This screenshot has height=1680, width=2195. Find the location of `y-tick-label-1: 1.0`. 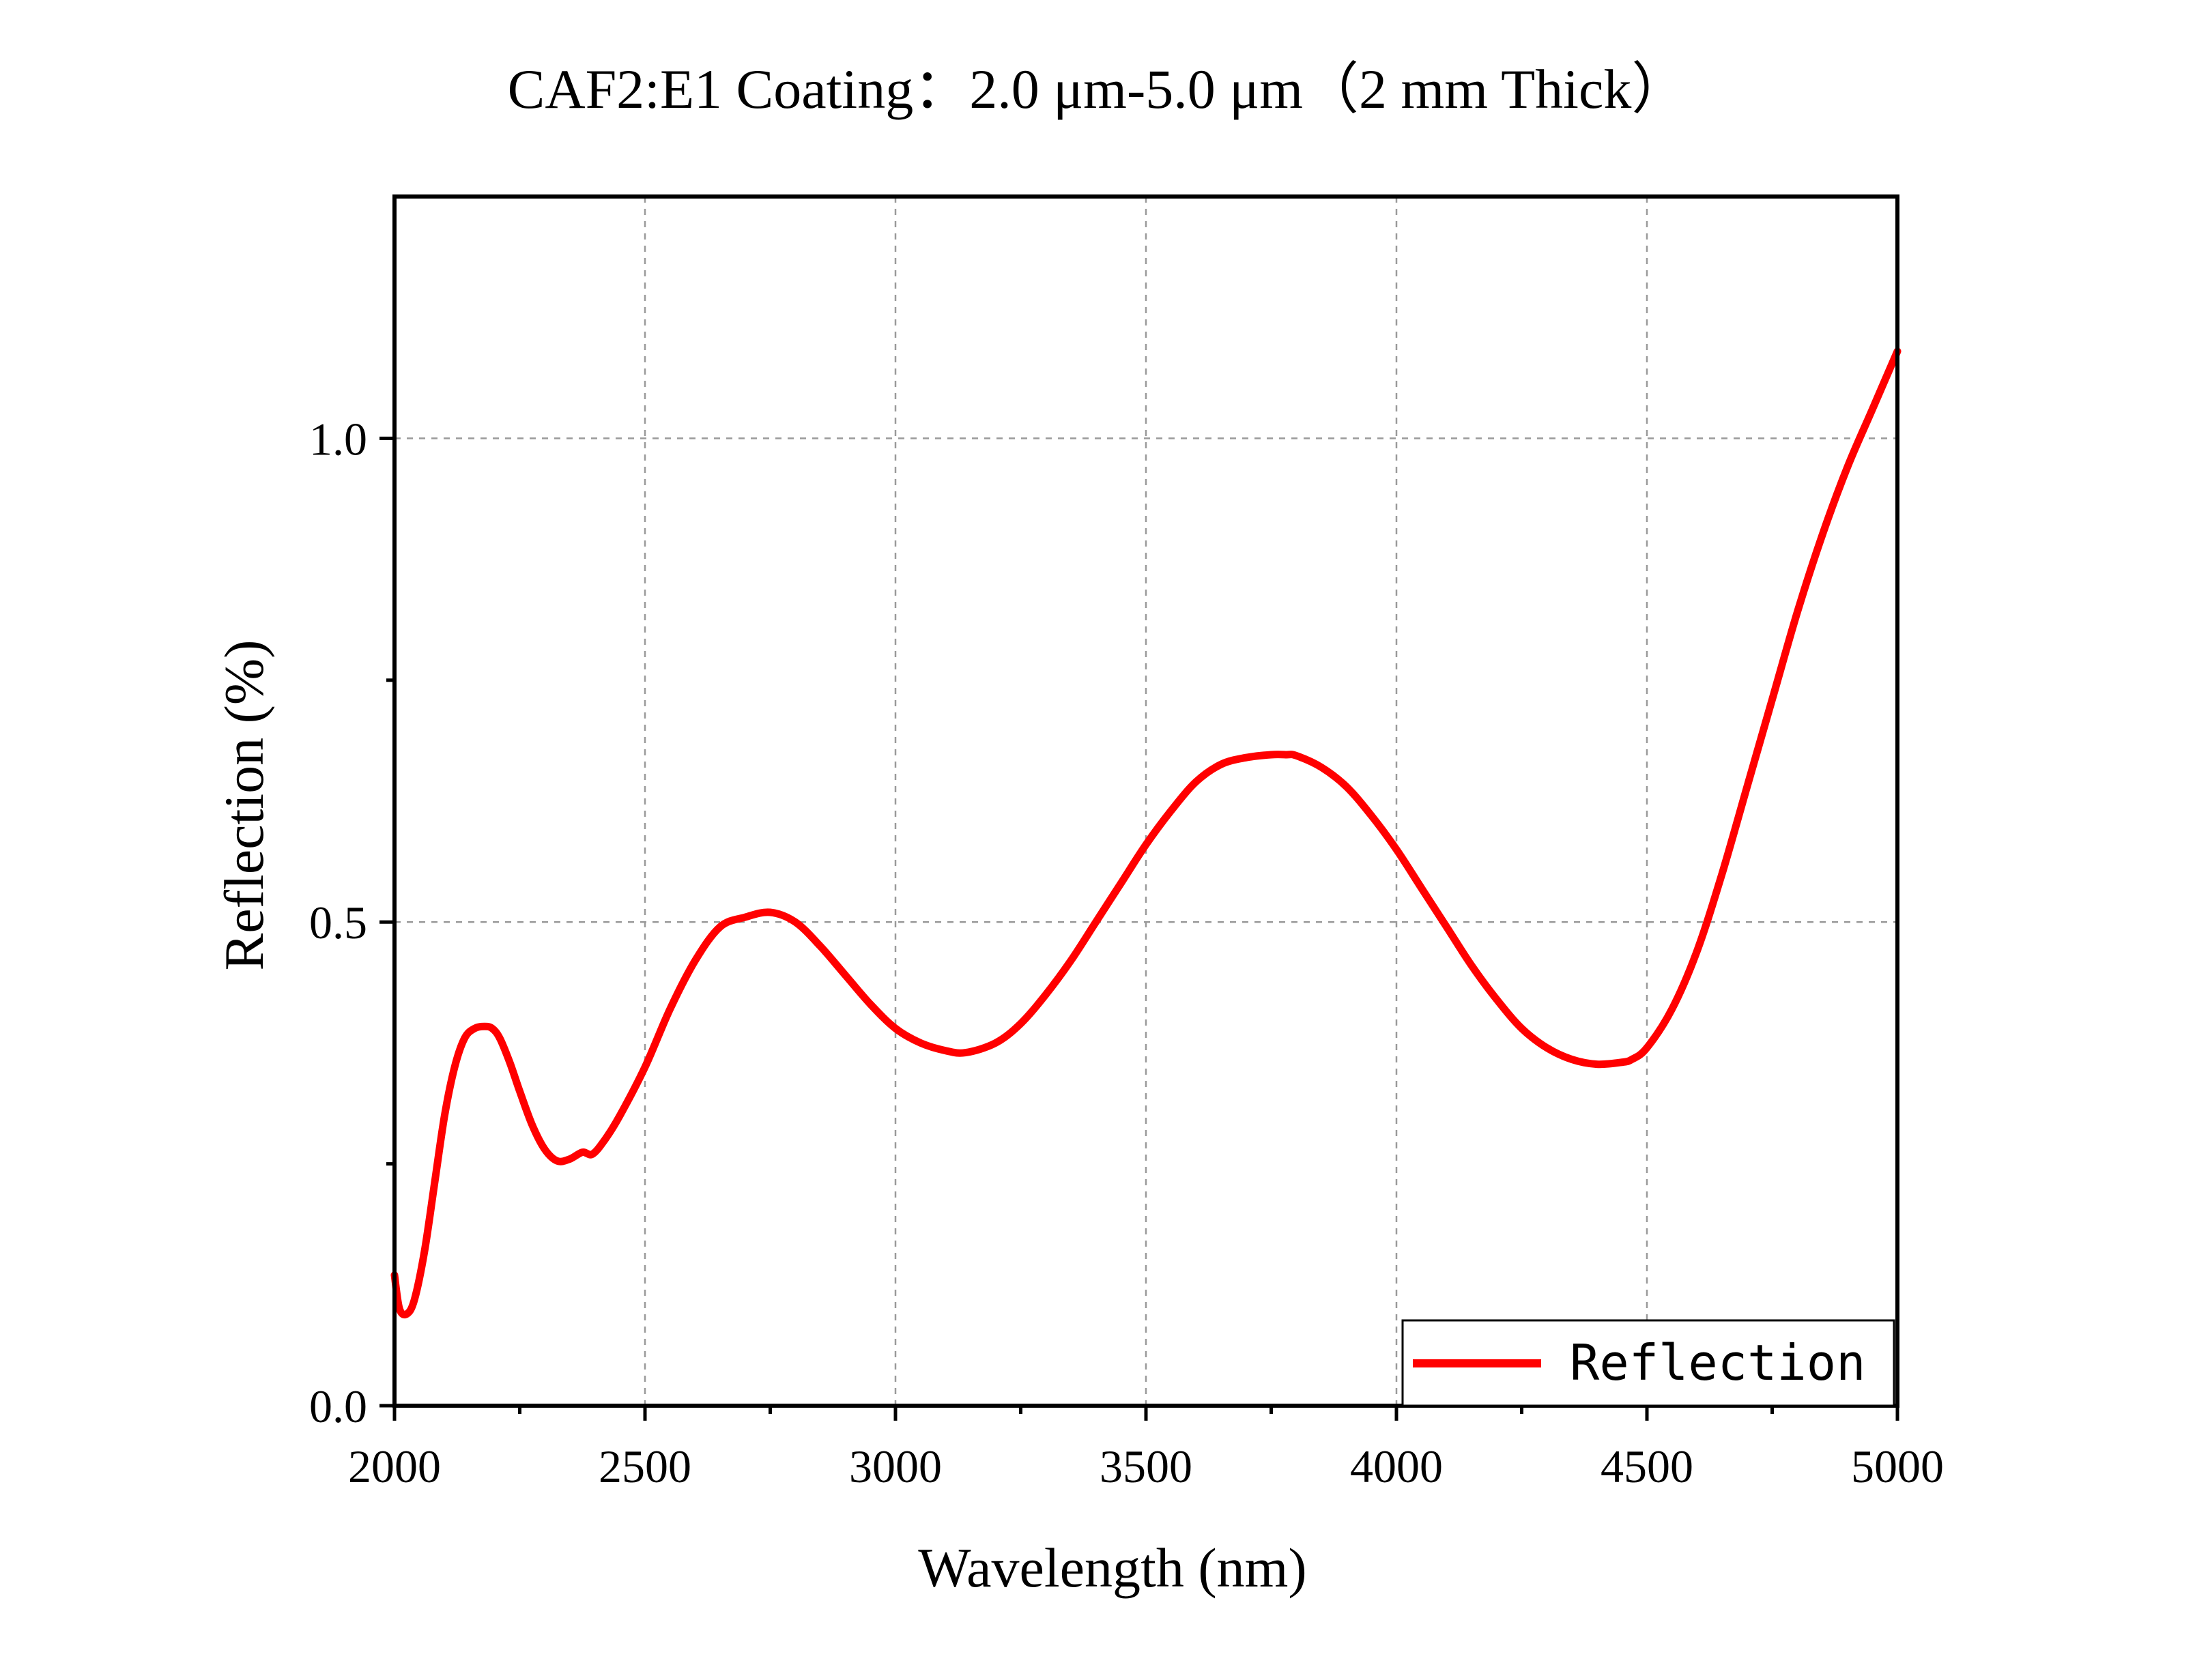

y-tick-label-1: 1.0 is located at coordinates (338, 439).